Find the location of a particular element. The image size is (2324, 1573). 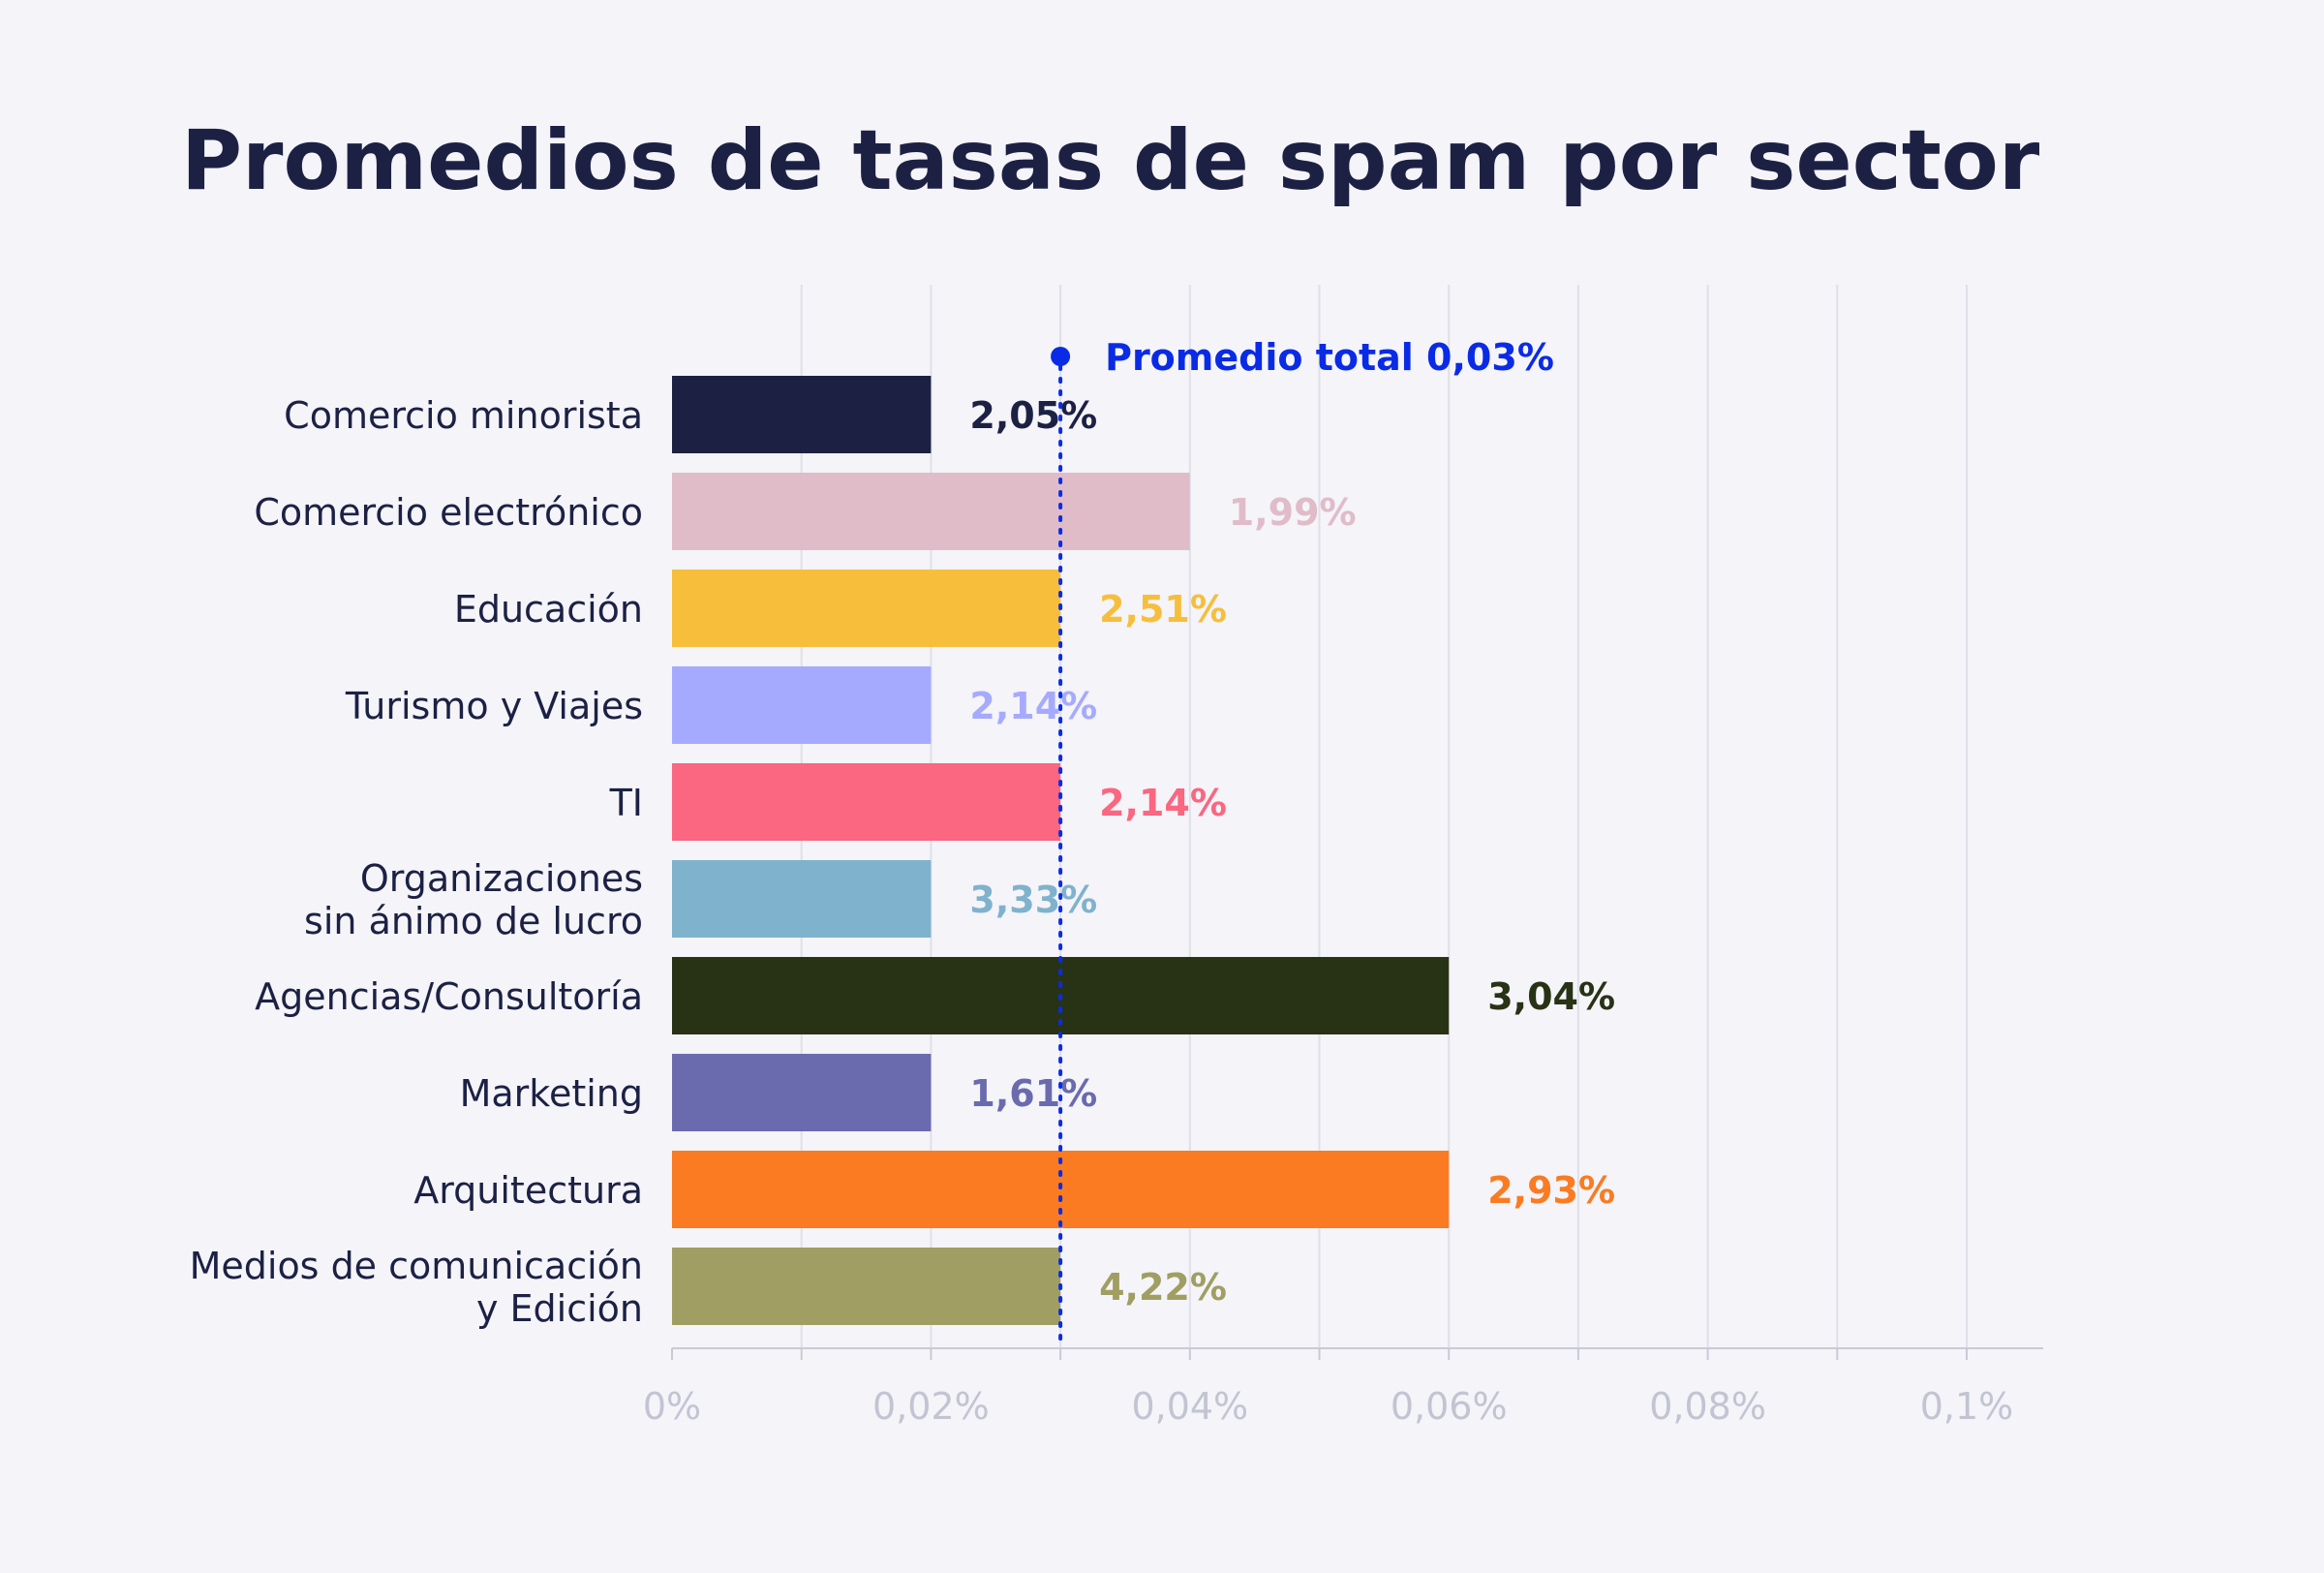

average-dot is located at coordinates (1061, 356).